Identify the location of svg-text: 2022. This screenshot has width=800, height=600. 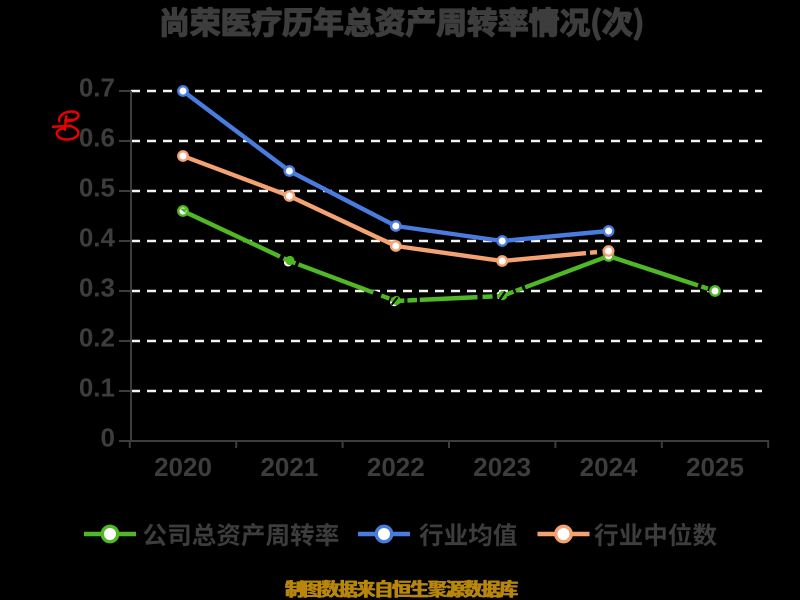
(396, 467).